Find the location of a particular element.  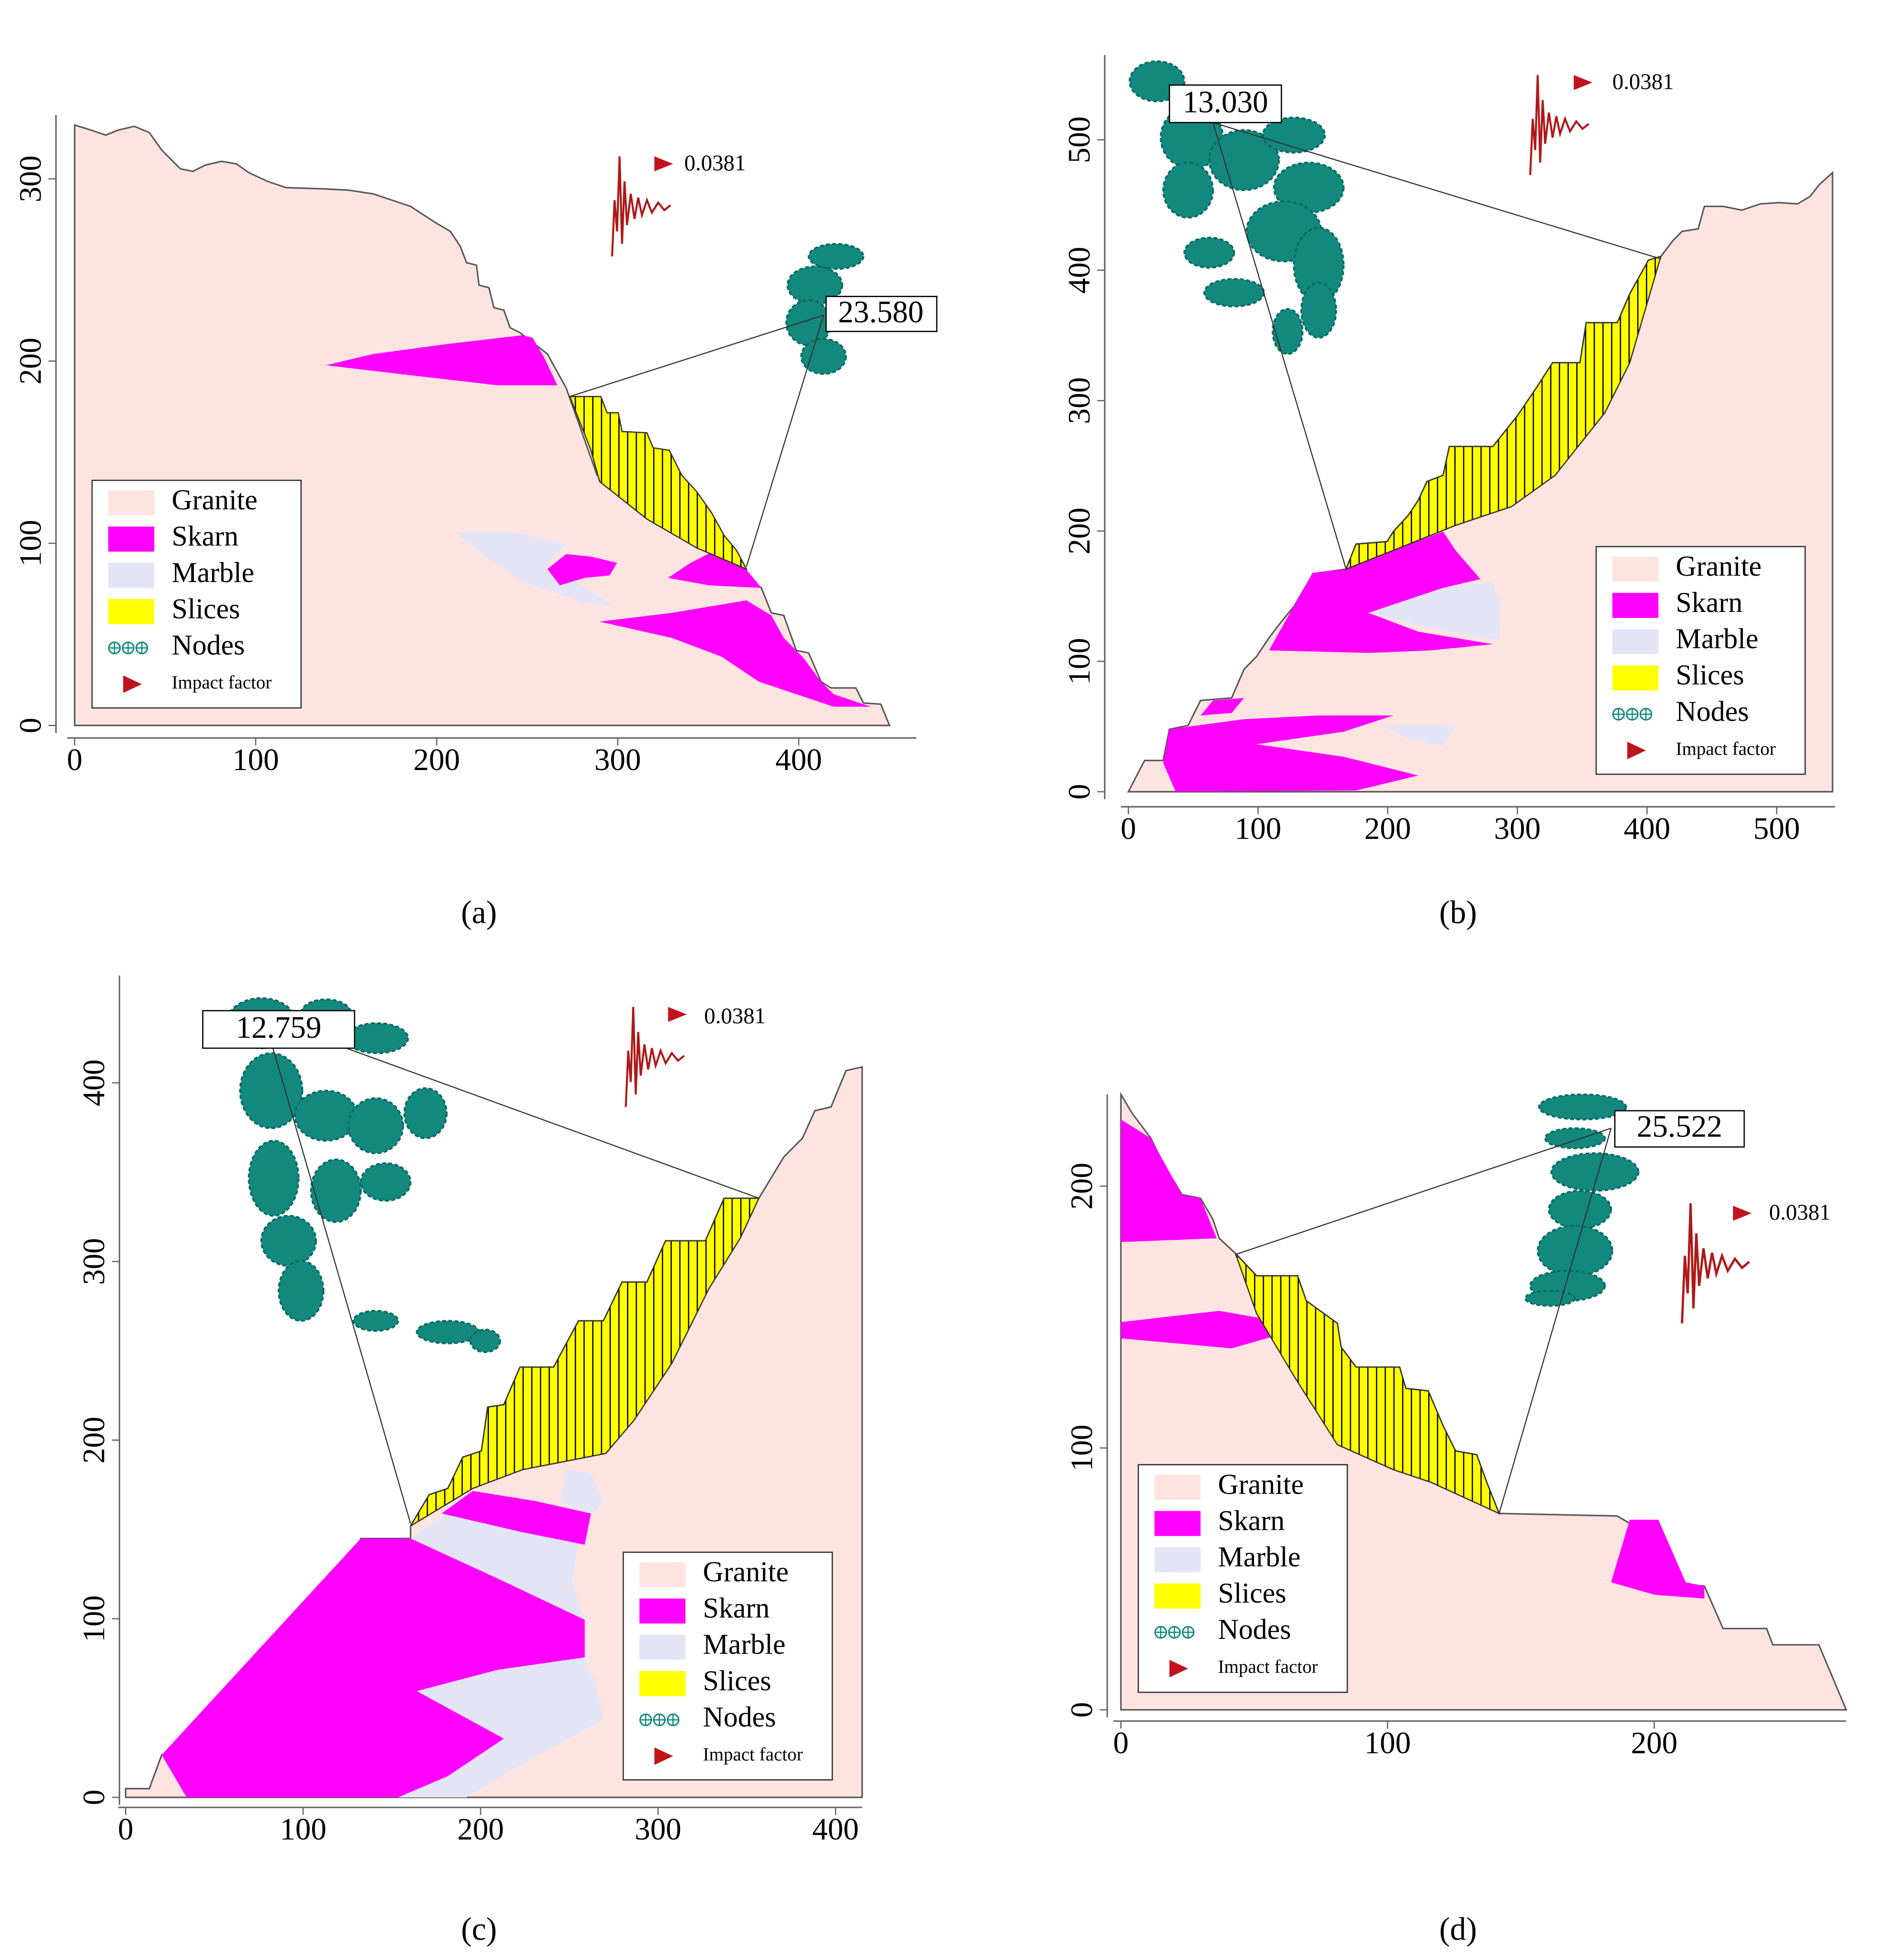

x-tick-label: 0 is located at coordinates (1128, 828).